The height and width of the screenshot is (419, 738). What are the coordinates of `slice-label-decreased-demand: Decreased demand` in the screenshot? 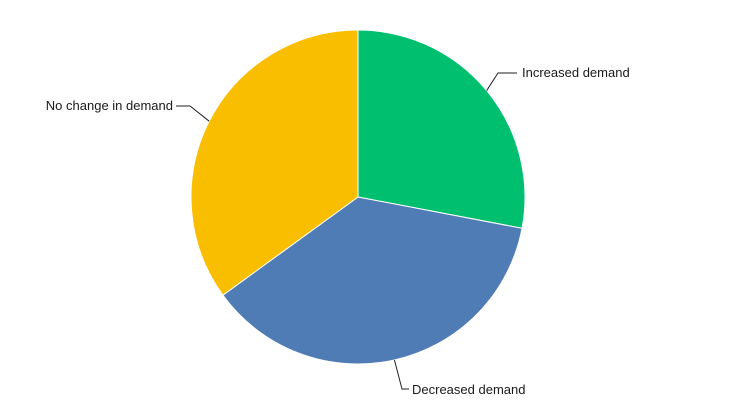 It's located at (468, 389).